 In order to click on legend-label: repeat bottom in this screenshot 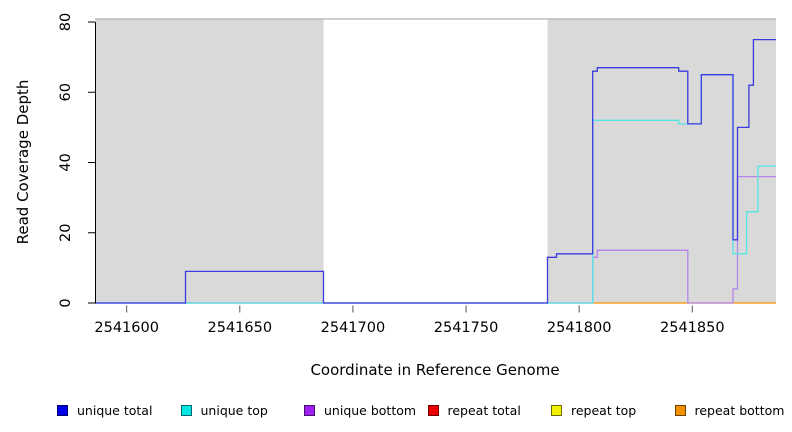, I will do `click(739, 410)`.